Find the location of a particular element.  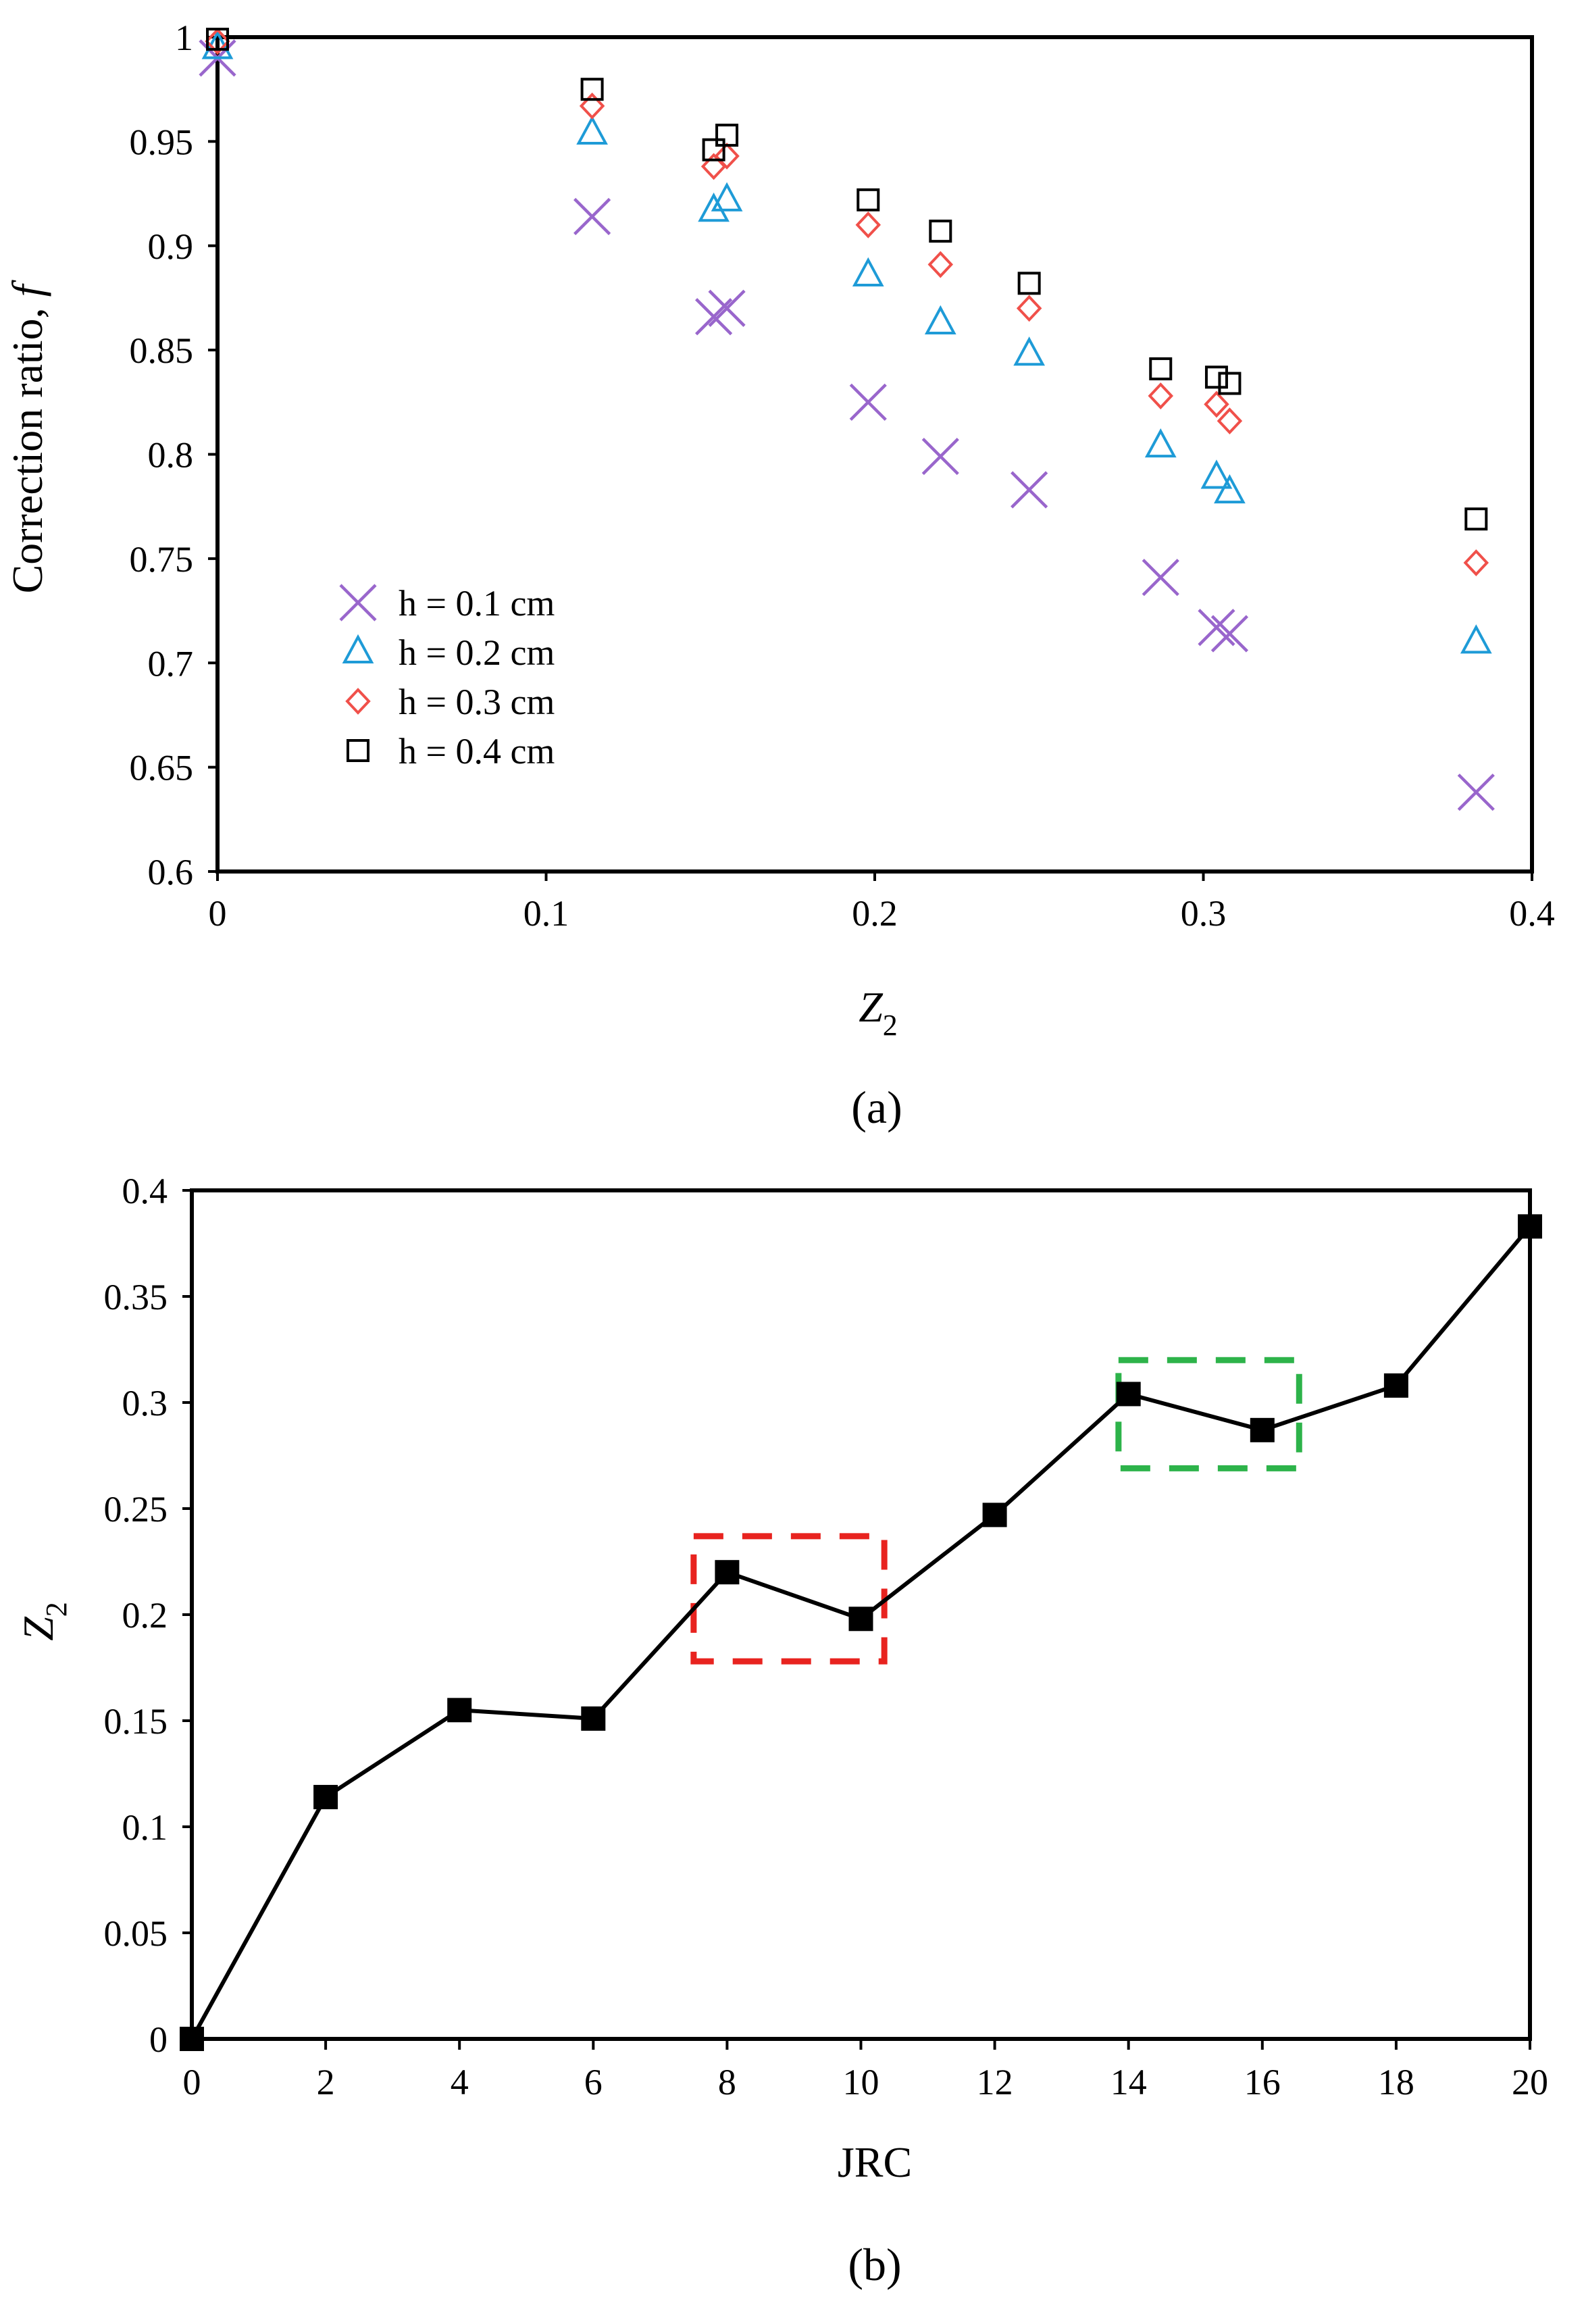

panel-b-y-axis-title: Z2 is located at coordinates (43, 1621).